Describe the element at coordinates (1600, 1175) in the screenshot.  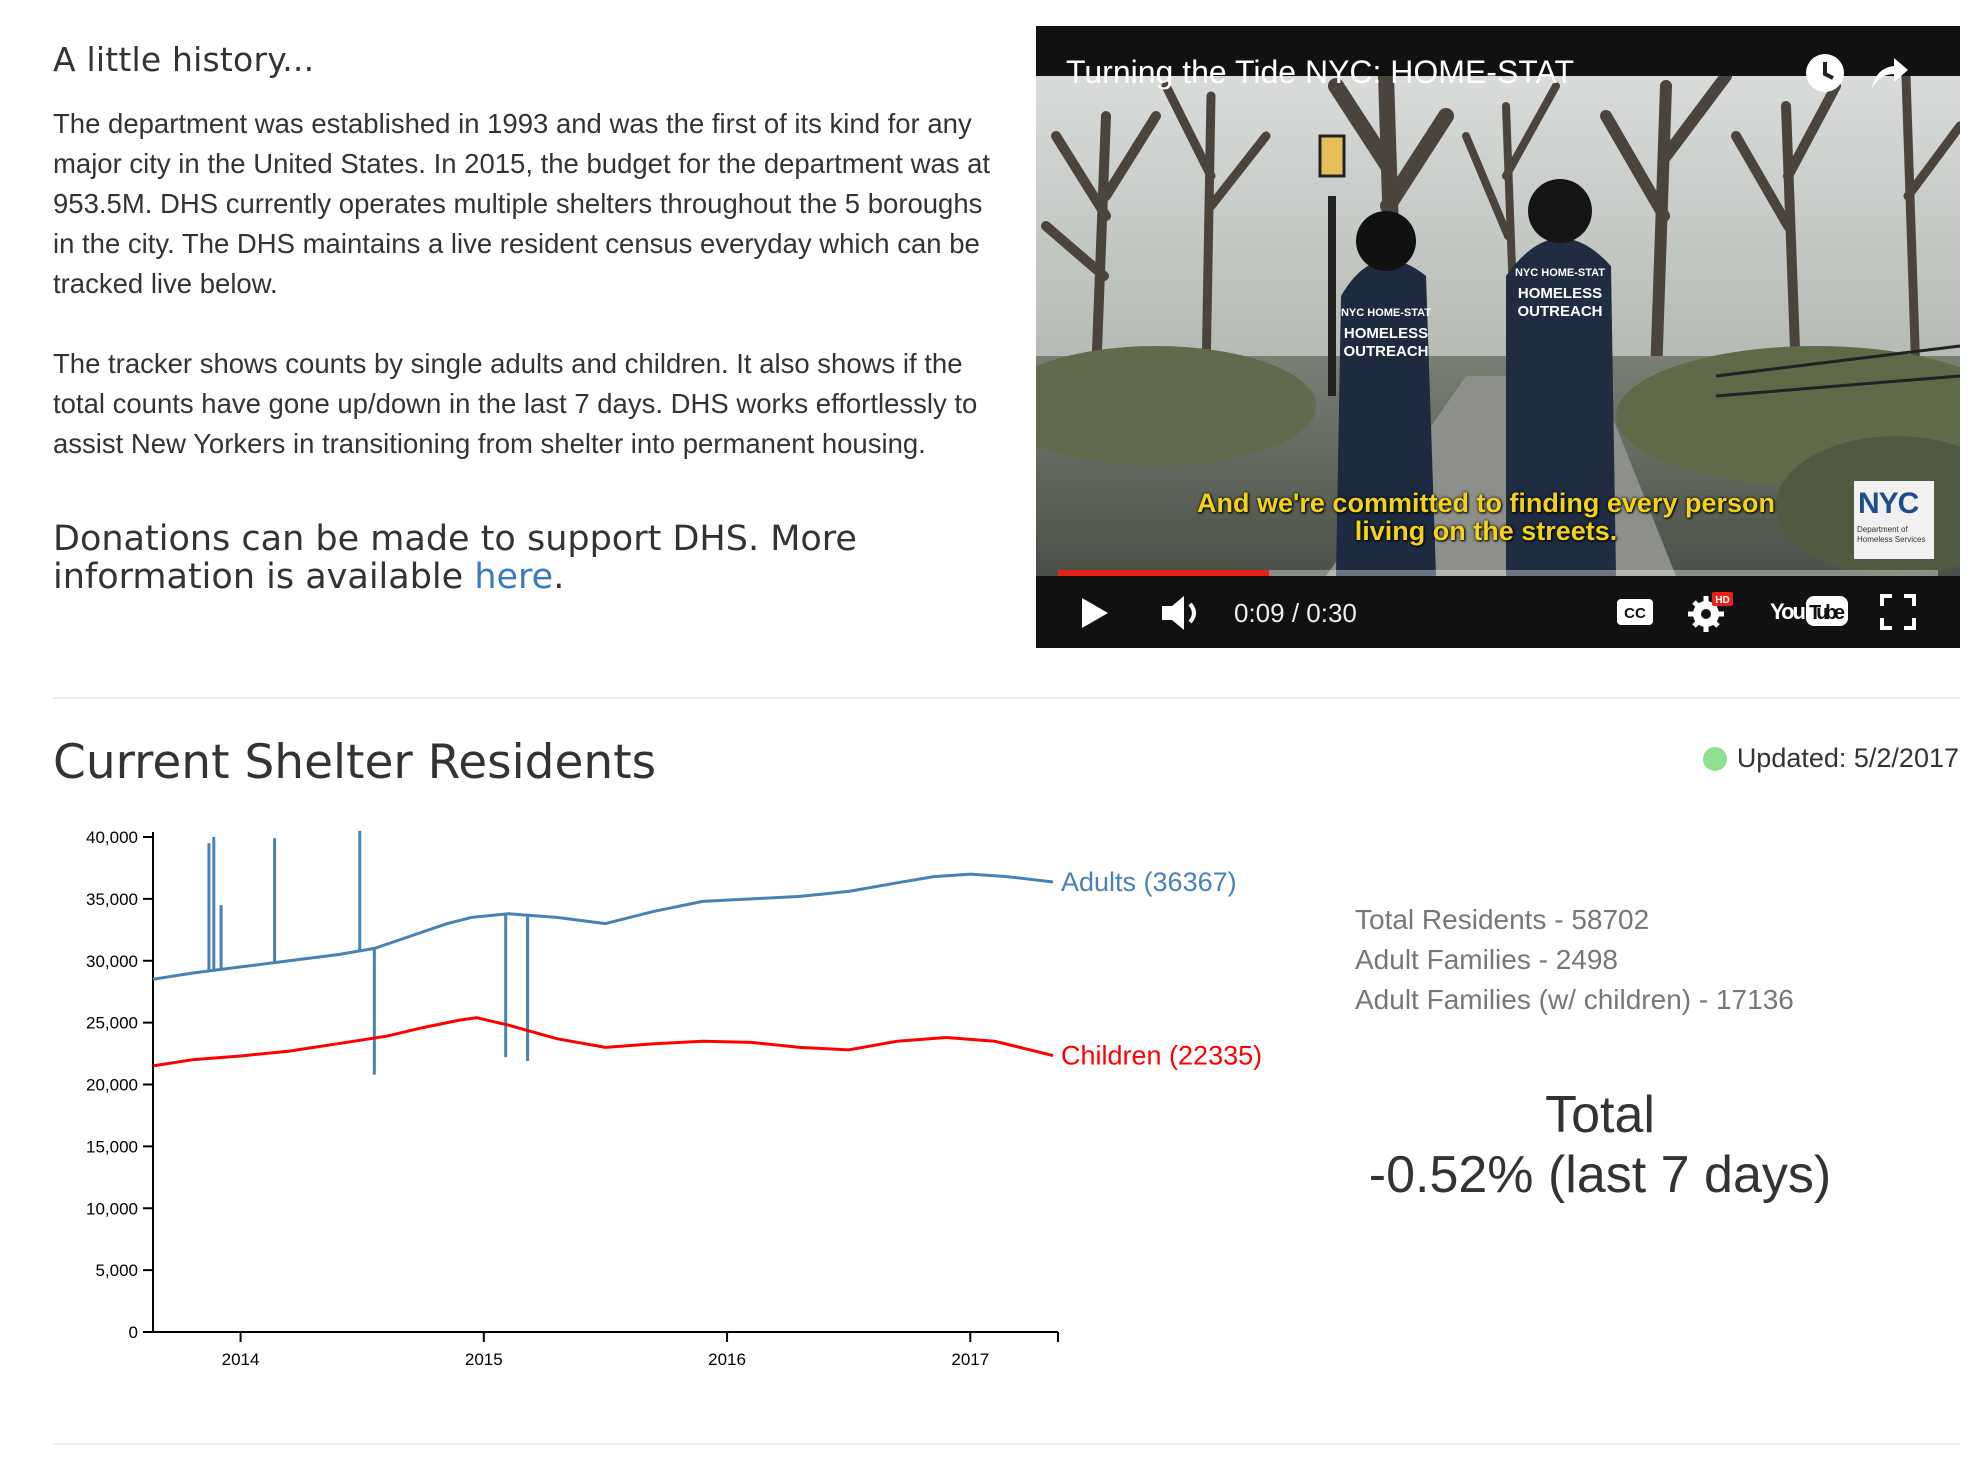
I see `total-change-value: -0.52% (last 7 days)` at that location.